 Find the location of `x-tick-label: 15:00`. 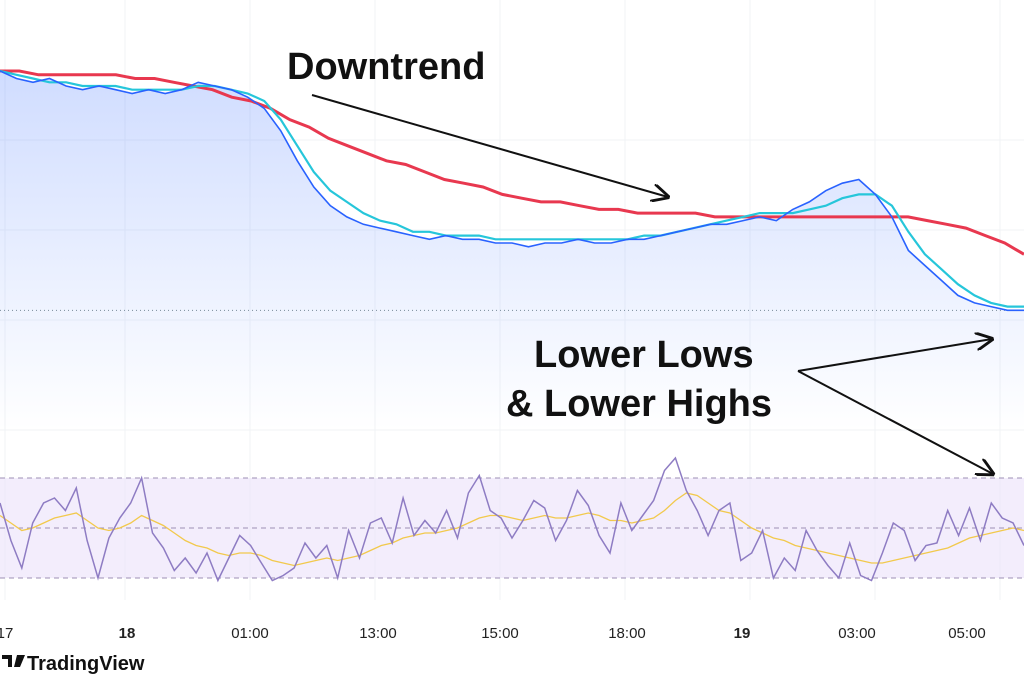

x-tick-label: 15:00 is located at coordinates (500, 633).